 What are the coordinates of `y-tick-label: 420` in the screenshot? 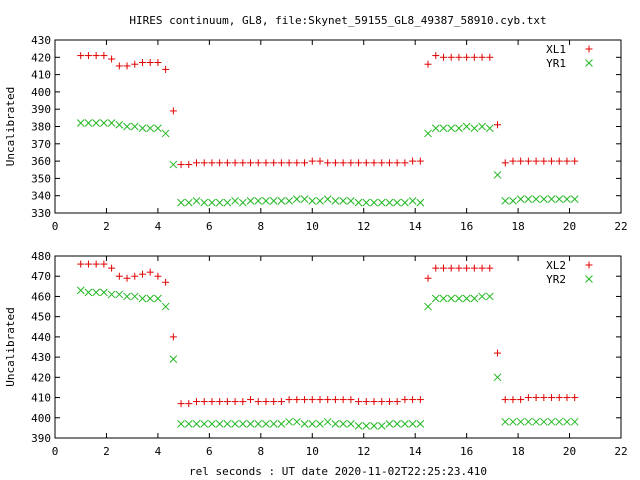 It's located at (41, 377).